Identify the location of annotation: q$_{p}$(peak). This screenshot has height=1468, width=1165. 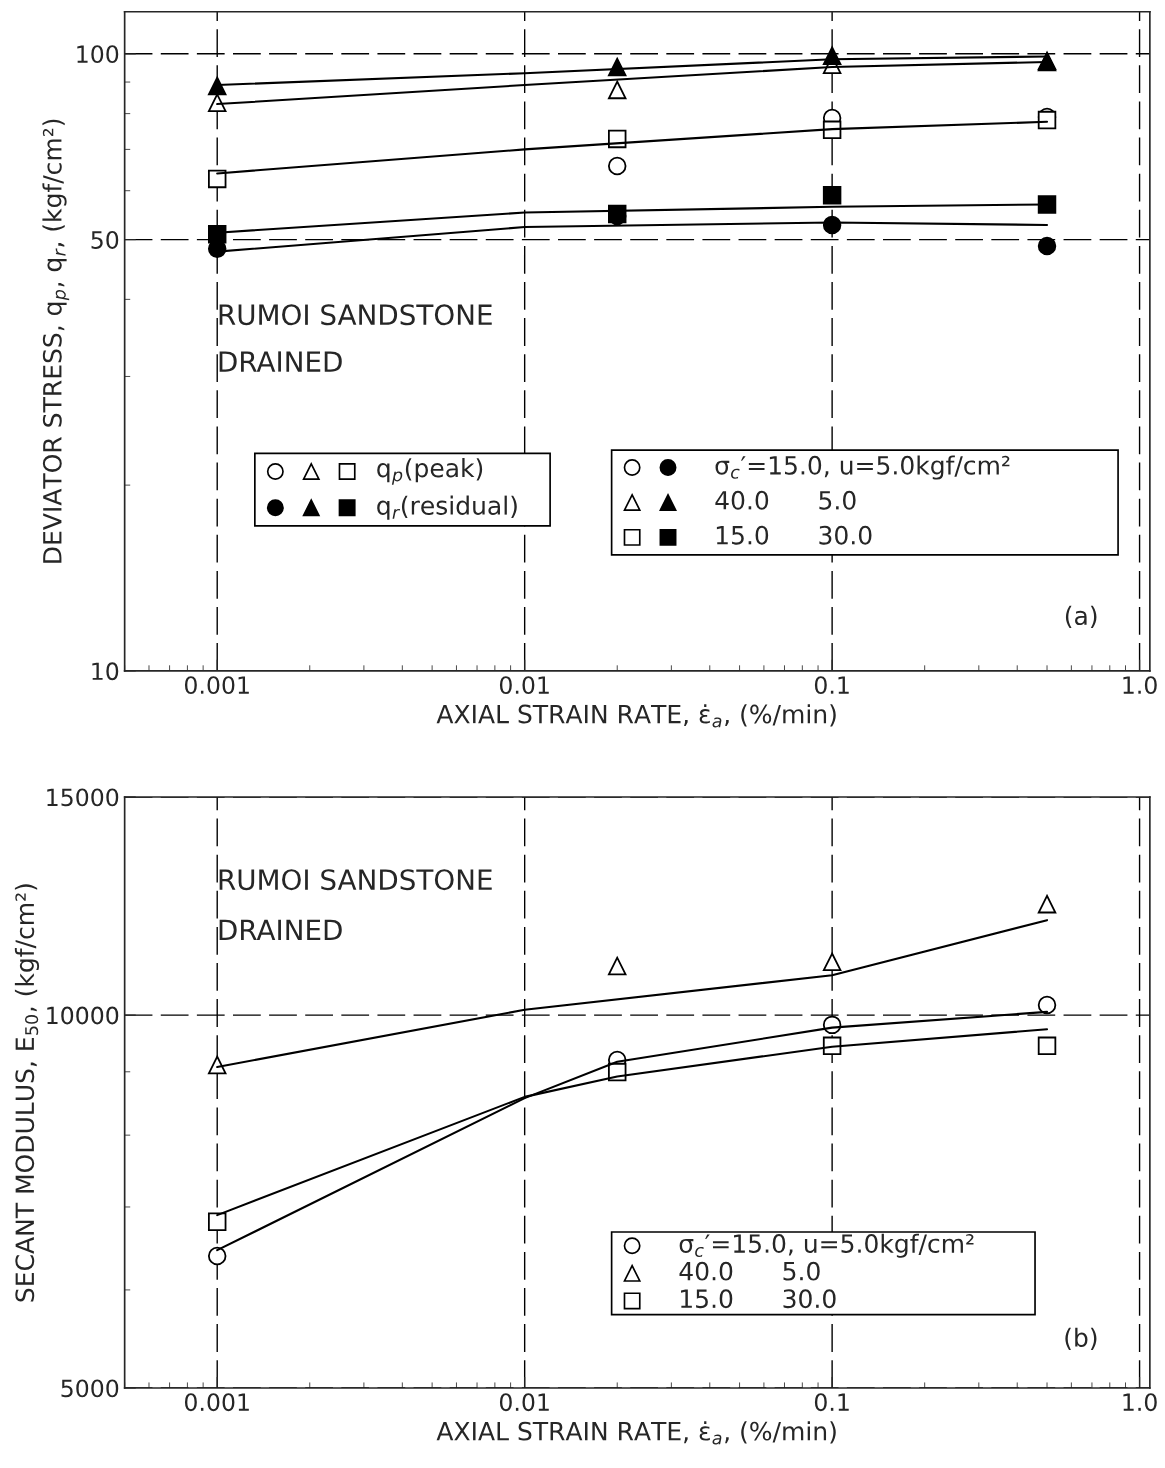
(430, 471).